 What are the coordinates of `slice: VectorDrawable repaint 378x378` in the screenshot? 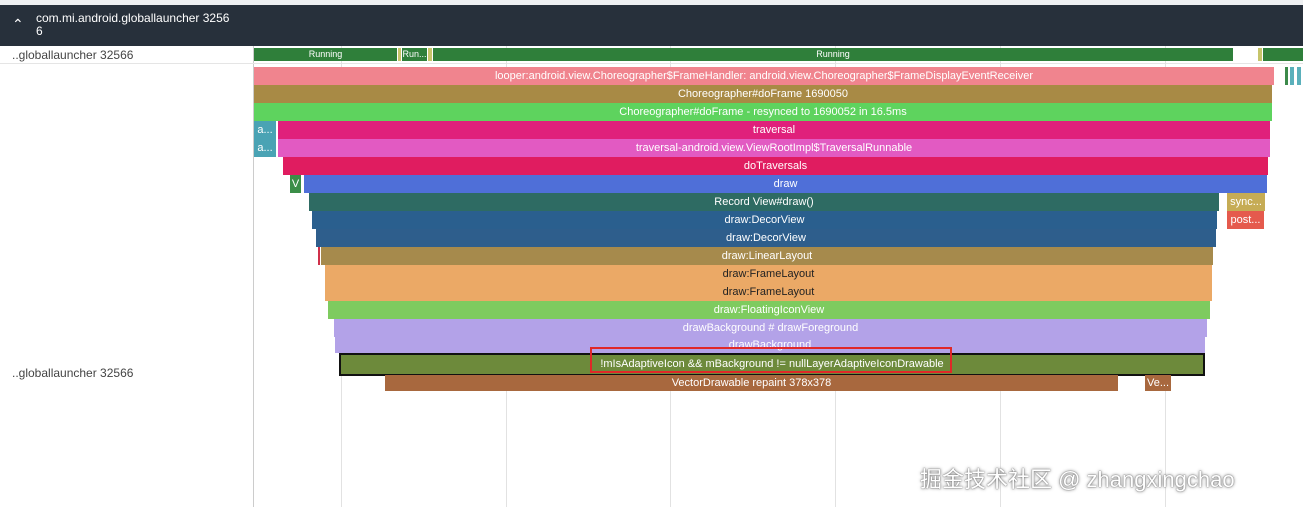 It's located at (751, 383).